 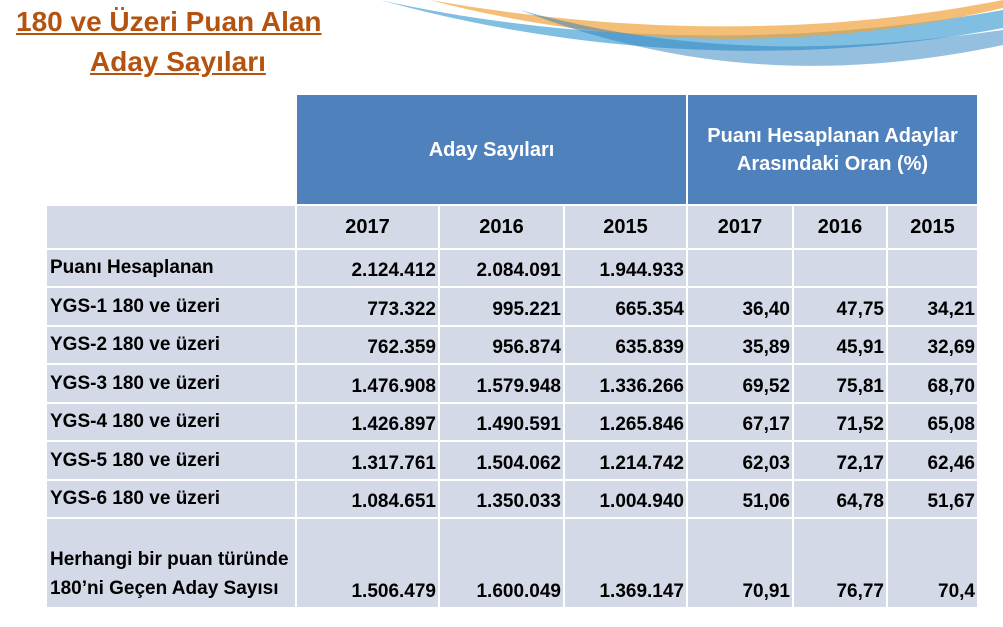 I want to click on row-label: YGS-5 180 ve üzeri, so click(x=171, y=460).